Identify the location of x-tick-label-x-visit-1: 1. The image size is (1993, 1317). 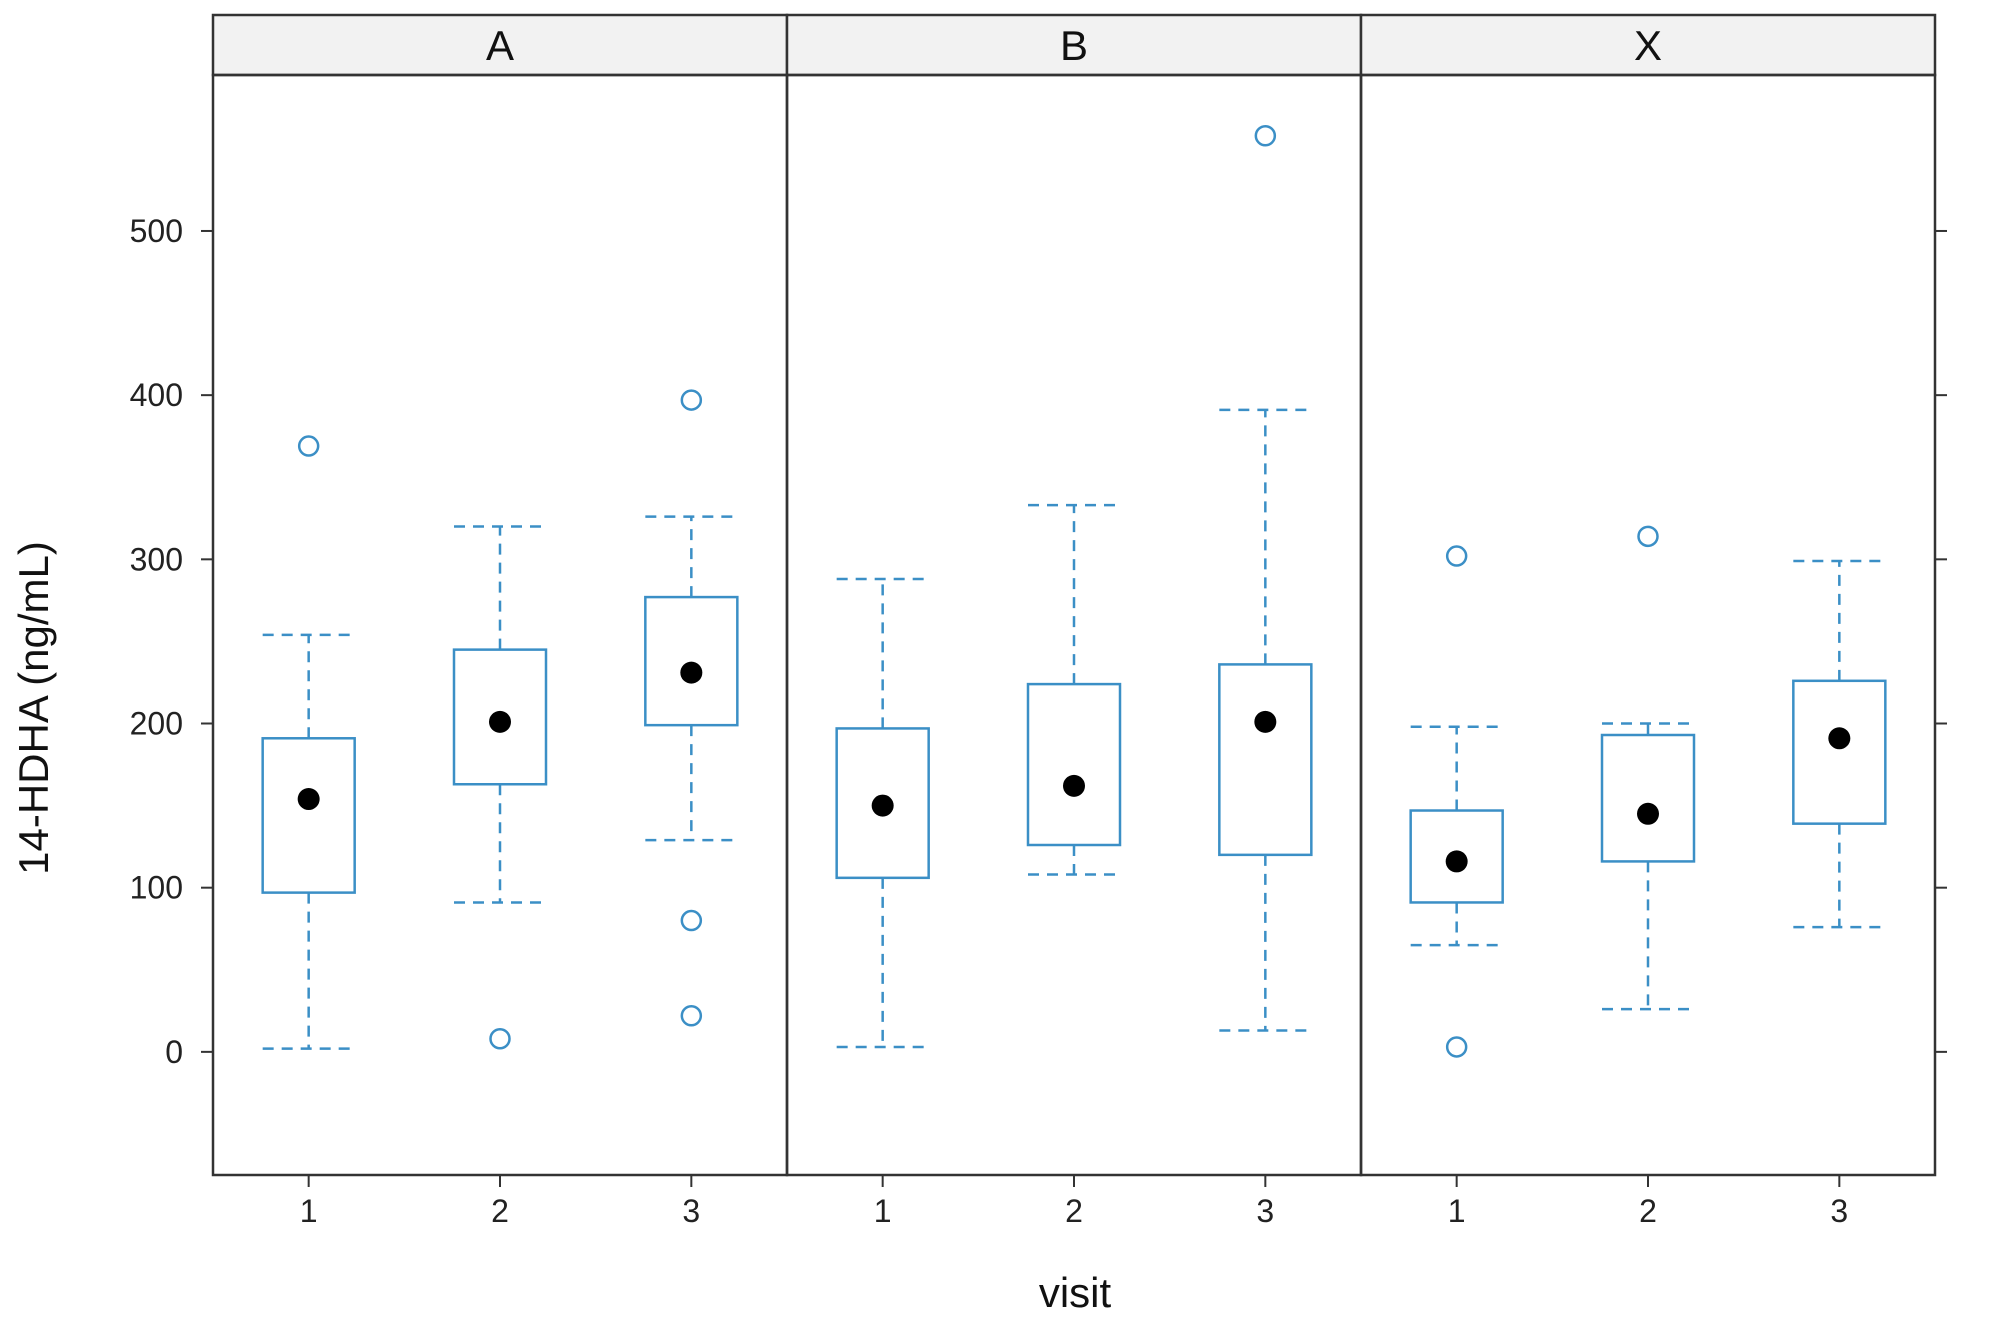
(1457, 1211).